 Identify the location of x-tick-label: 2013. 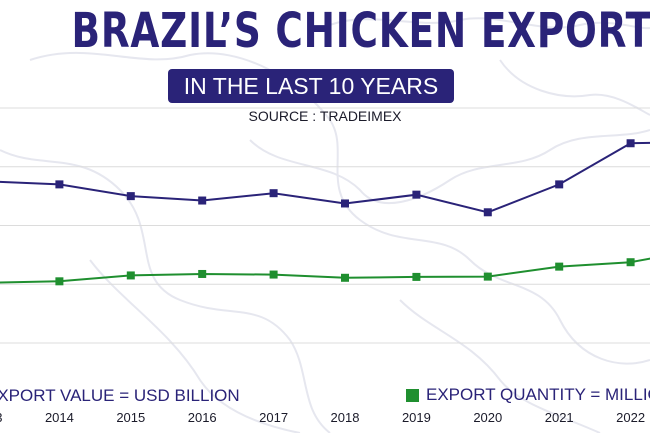
(1, 417).